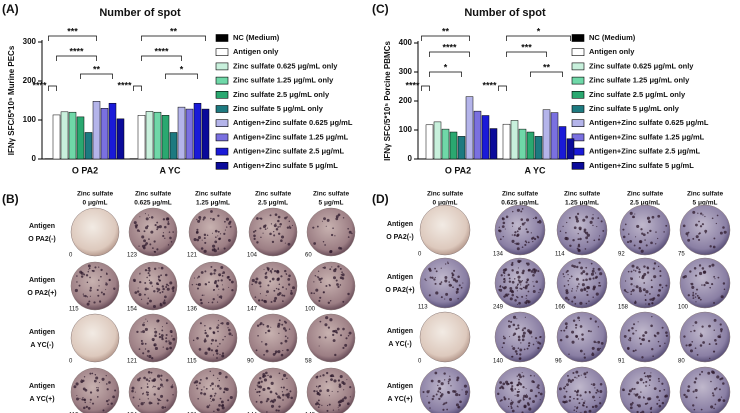 Image resolution: width=740 pixels, height=413 pixels. I want to click on spot-count: 0, so click(71, 362).